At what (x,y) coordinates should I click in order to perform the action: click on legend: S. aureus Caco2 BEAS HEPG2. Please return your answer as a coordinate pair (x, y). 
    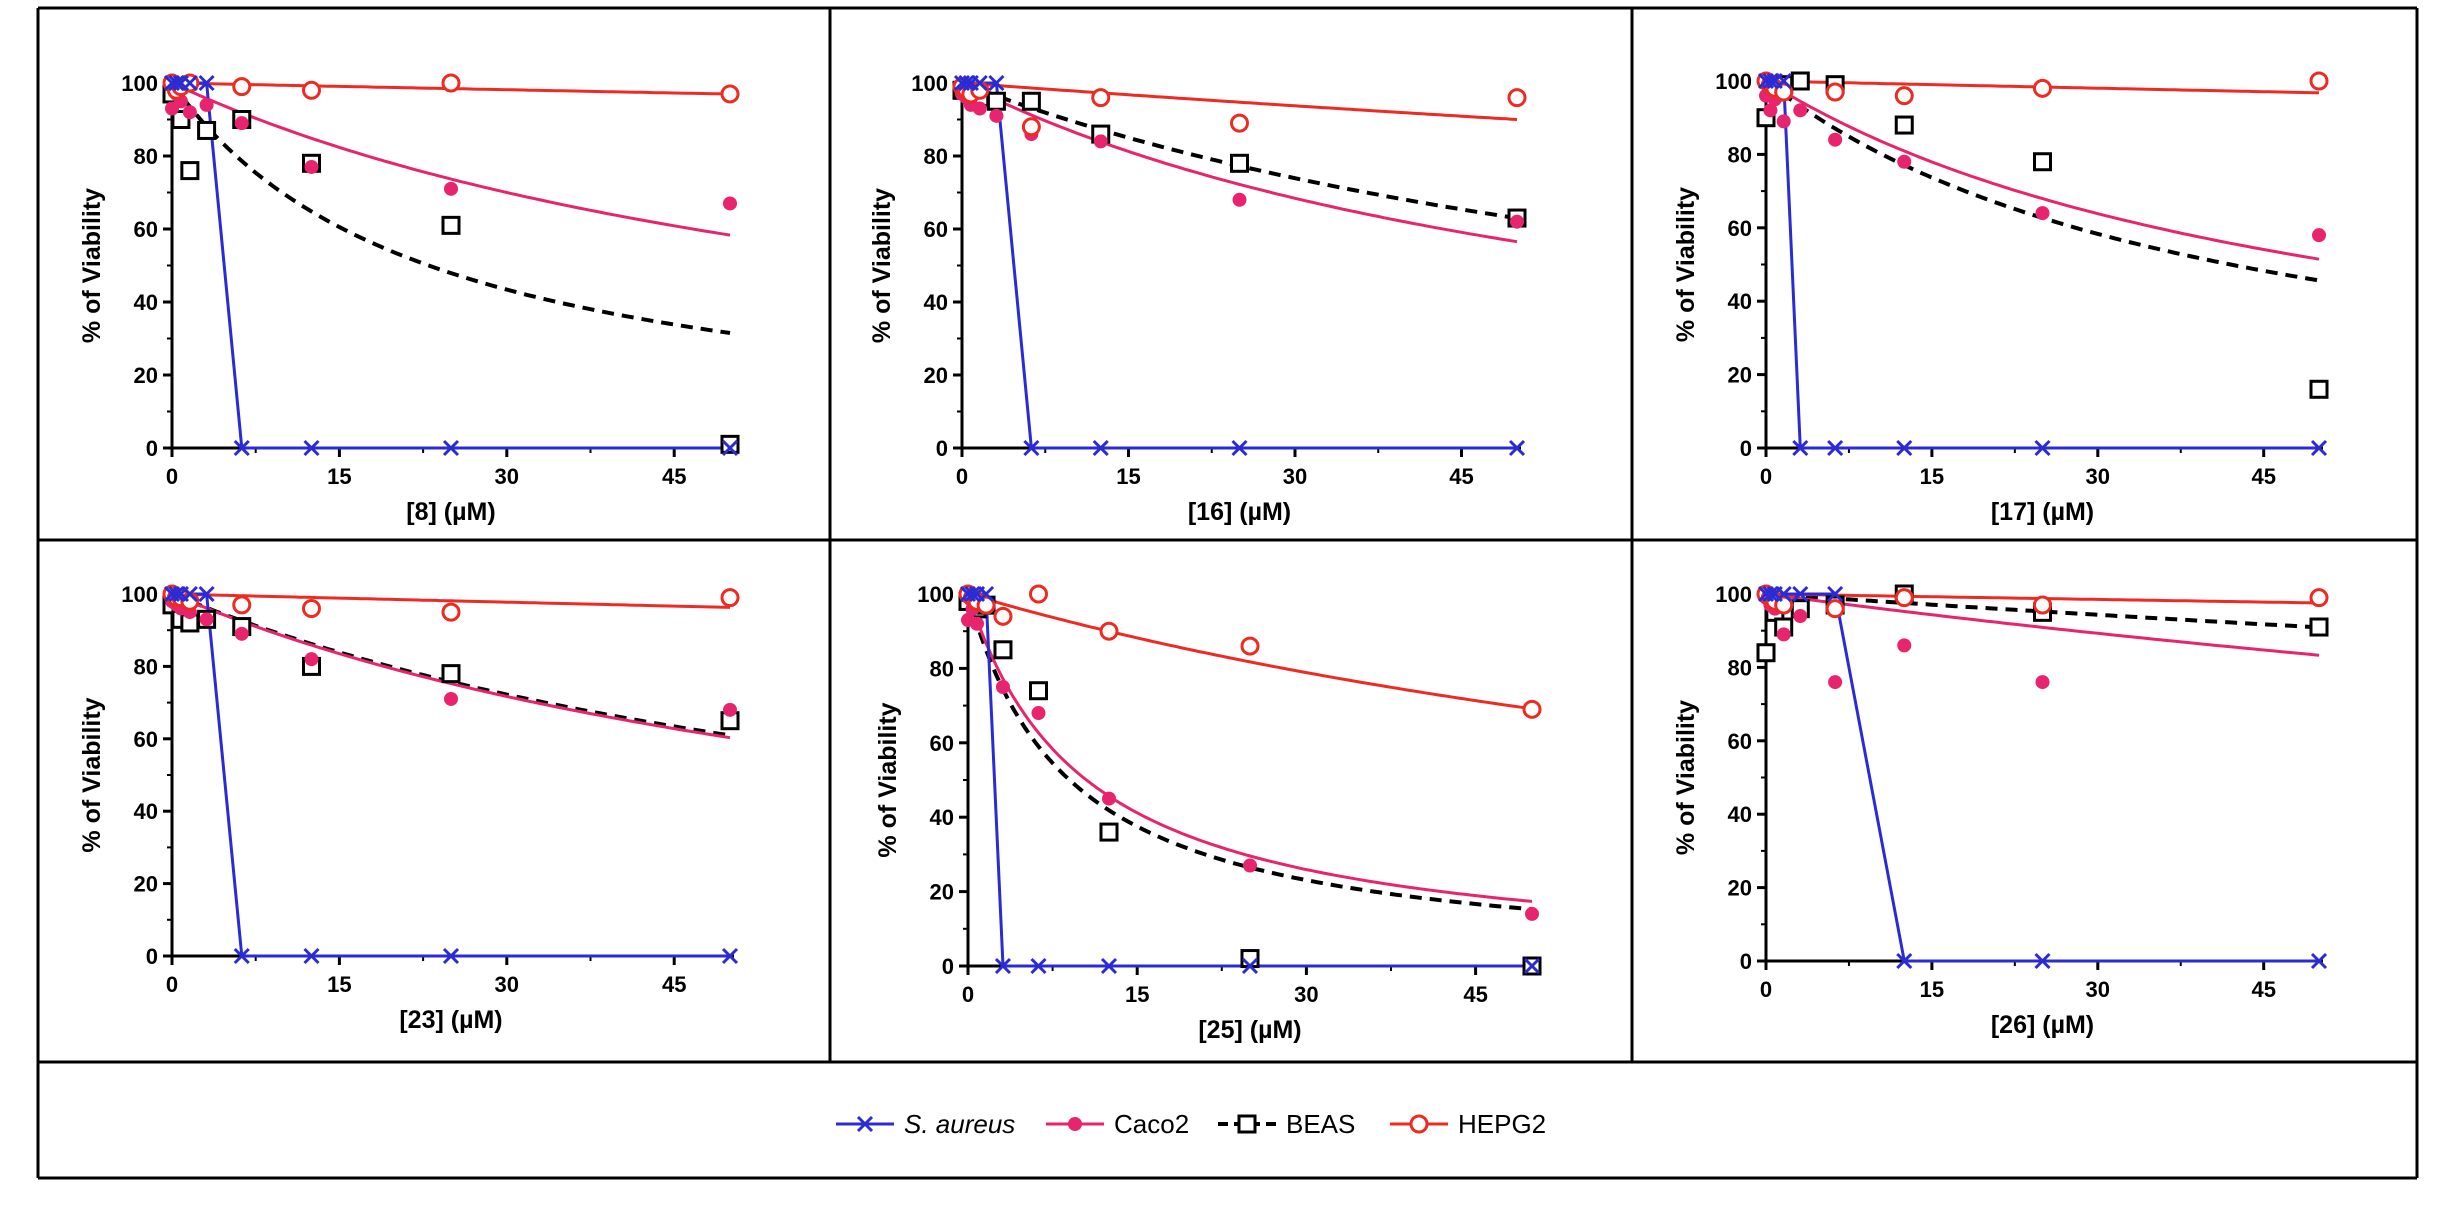
    Looking at the image, I should click on (1191, 1124).